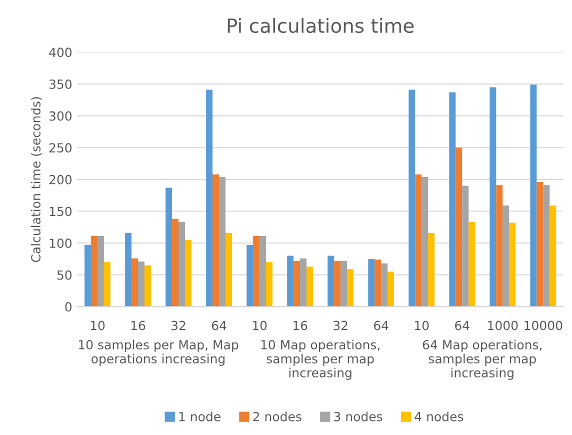  I want to click on y-axis-title: Calculation time (seconds), so click(36, 179).